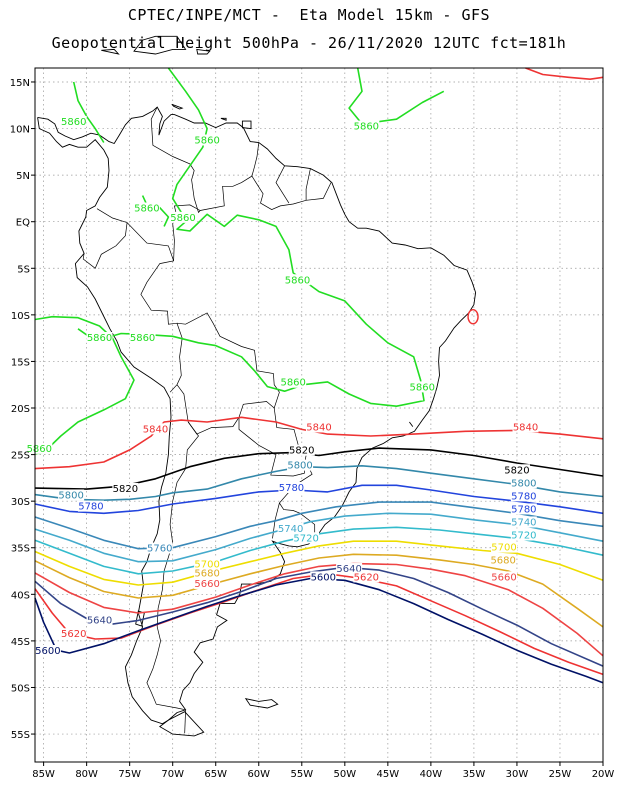  What do you see at coordinates (431, 774) in the screenshot?
I see `lon-tick-40W: 40W` at bounding box center [431, 774].